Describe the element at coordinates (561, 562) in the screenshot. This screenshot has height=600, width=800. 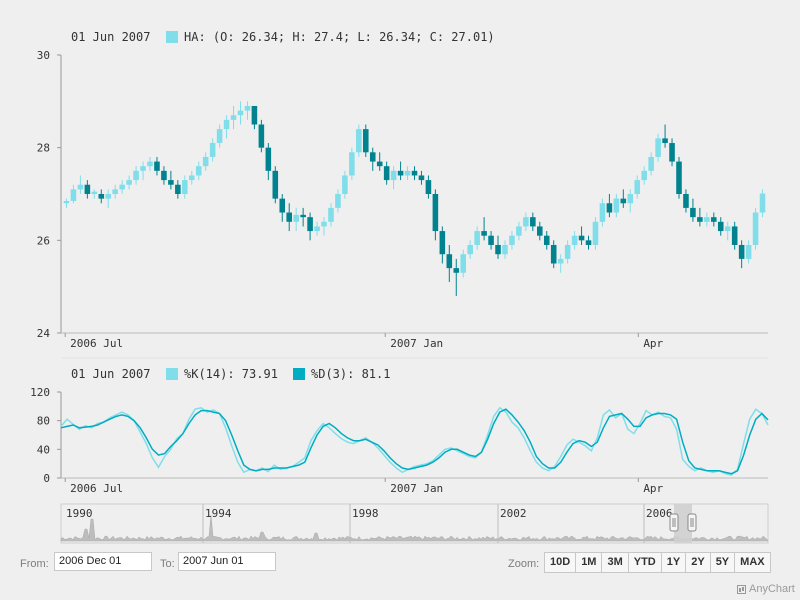
I see `zoom-10d-button: 10D` at that location.